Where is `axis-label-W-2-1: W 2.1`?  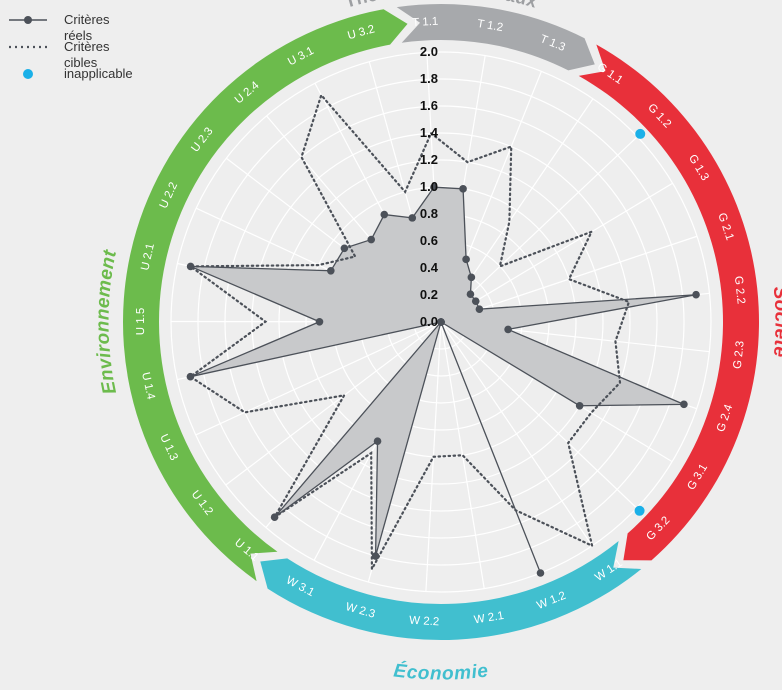 axis-label-W-2-1: W 2.1 is located at coordinates (489, 618).